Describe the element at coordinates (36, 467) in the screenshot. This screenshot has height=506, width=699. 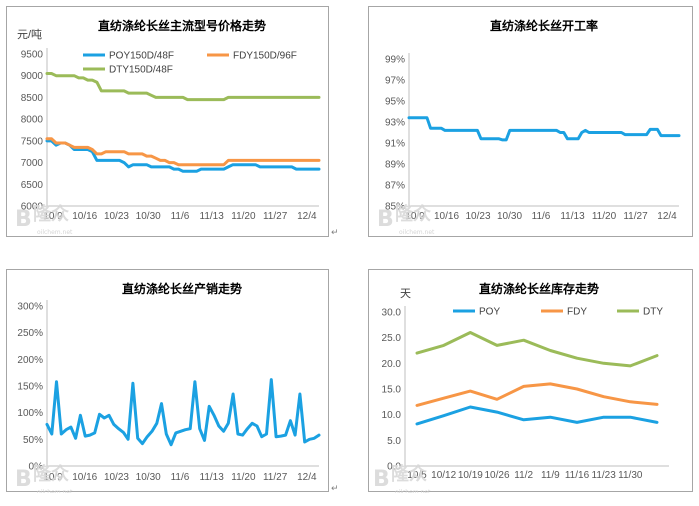
I see `y-tick-label: 0%` at that location.